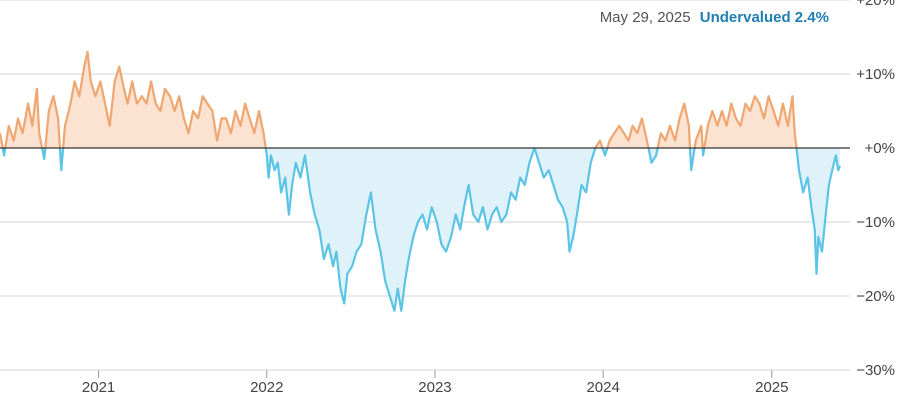 The image size is (898, 402). I want to click on x-tick-label: 2021, so click(98, 387).